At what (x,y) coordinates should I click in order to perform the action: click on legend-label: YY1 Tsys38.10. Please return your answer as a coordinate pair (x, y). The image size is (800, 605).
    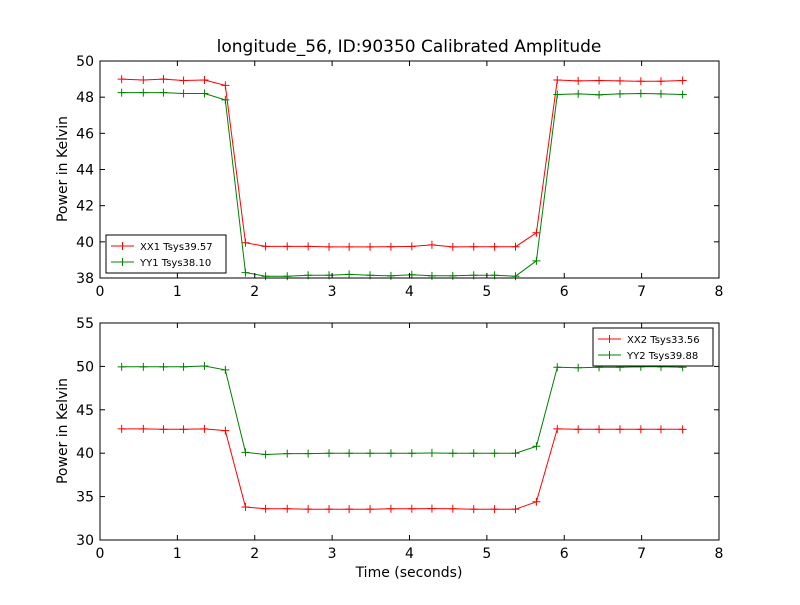
    Looking at the image, I should click on (175, 263).